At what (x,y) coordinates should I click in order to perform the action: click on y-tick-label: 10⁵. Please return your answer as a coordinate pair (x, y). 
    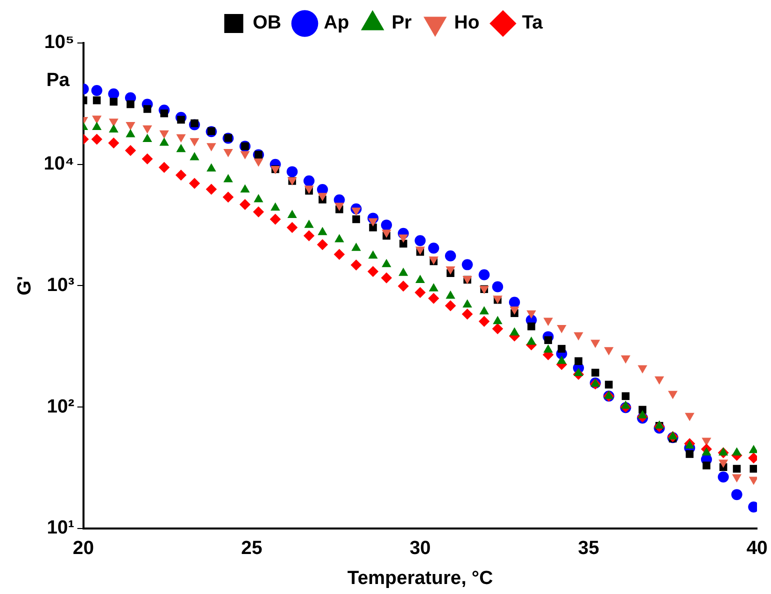
    Looking at the image, I should click on (59, 43).